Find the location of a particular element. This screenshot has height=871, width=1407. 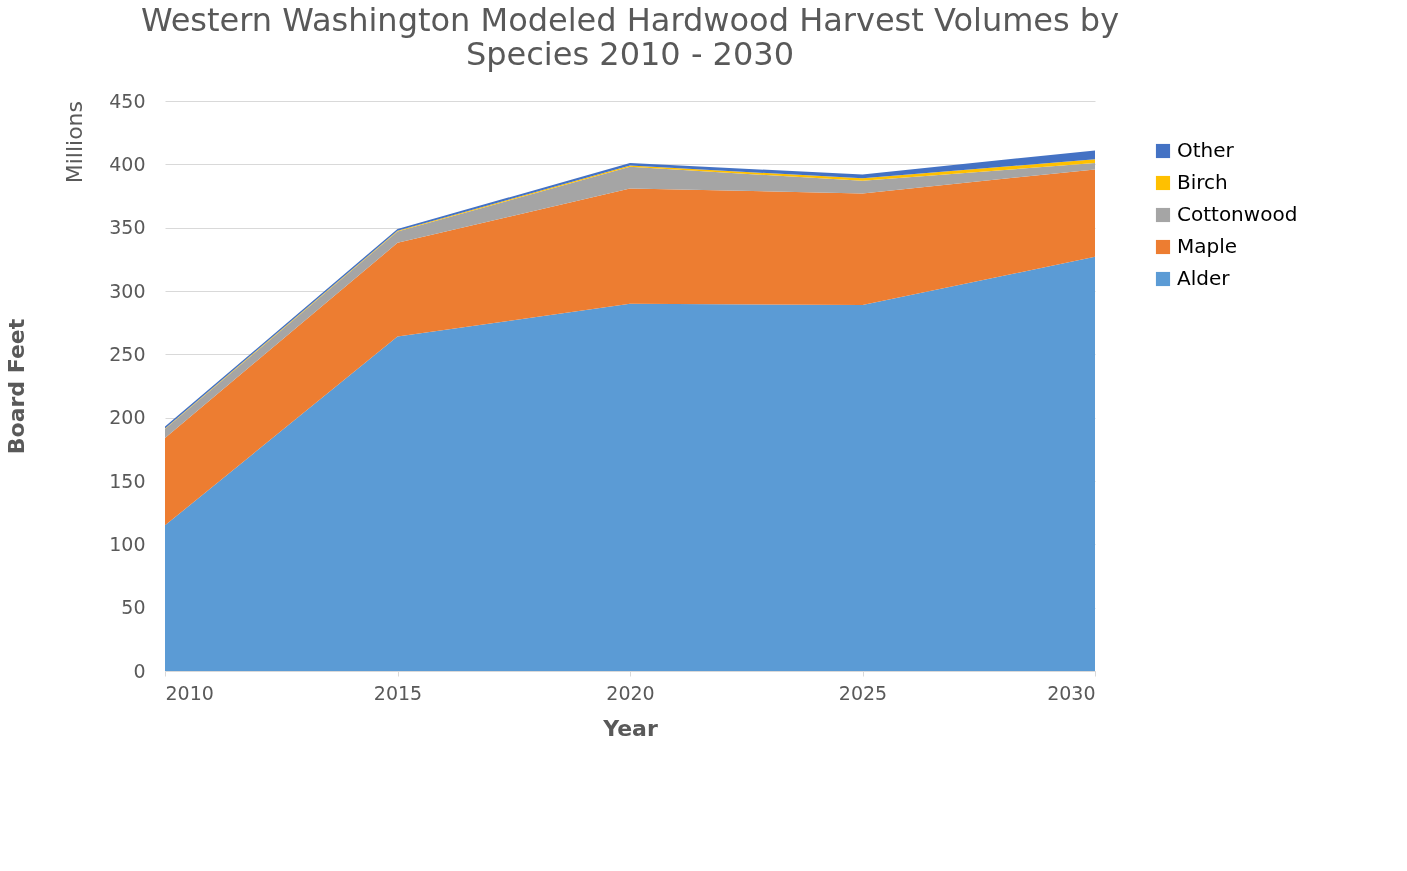

x-tick-label: 2015 is located at coordinates (398, 692).